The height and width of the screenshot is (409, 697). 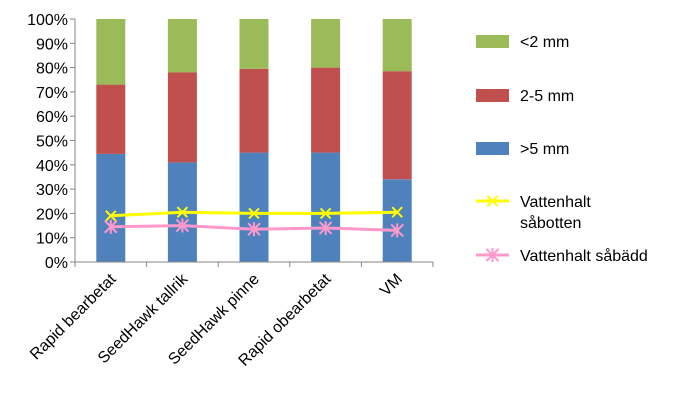 What do you see at coordinates (52, 44) in the screenshot?
I see `y-tick-label: 90%` at bounding box center [52, 44].